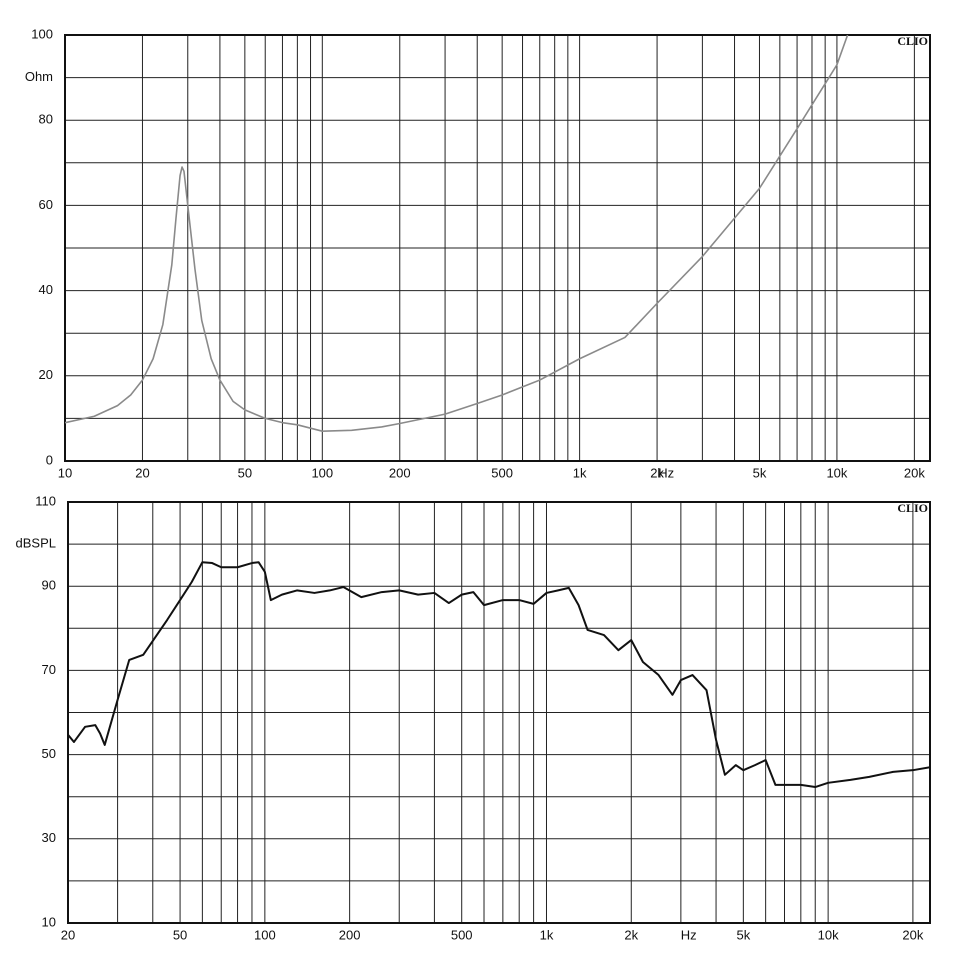  Describe the element at coordinates (46, 204) in the screenshot. I see `y-tick-label: 60` at that location.